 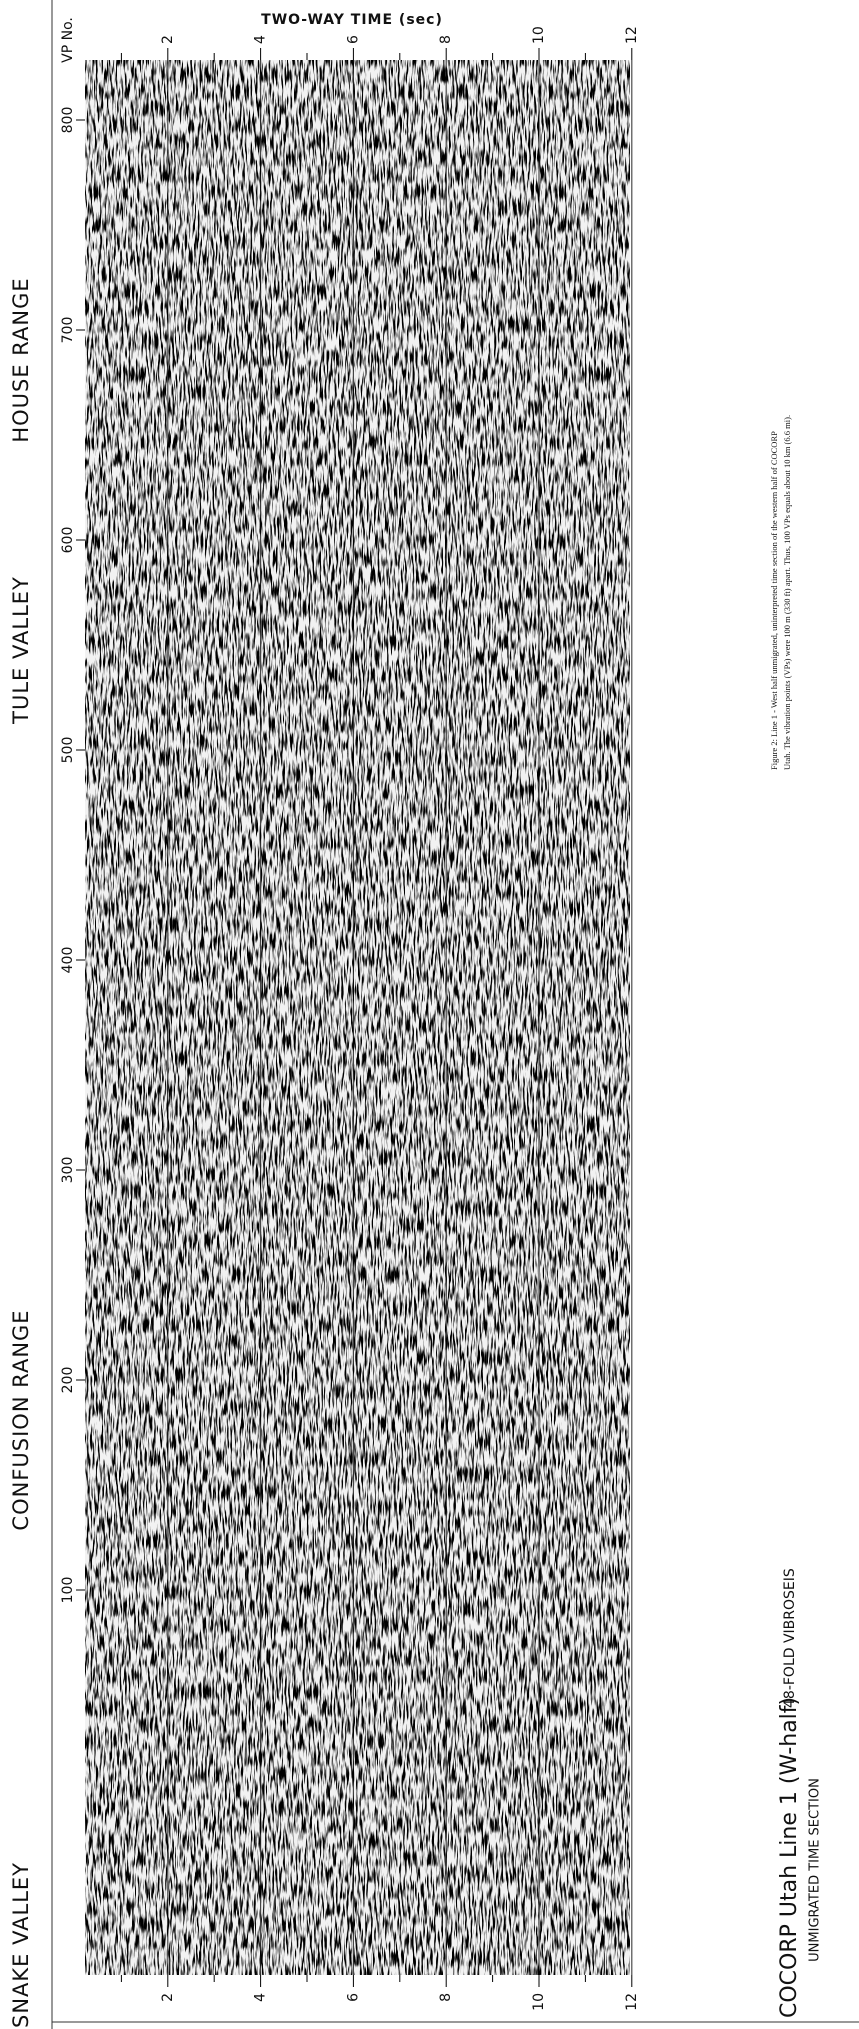 I want to click on vp-tick-label: 300, so click(x=68, y=1170).